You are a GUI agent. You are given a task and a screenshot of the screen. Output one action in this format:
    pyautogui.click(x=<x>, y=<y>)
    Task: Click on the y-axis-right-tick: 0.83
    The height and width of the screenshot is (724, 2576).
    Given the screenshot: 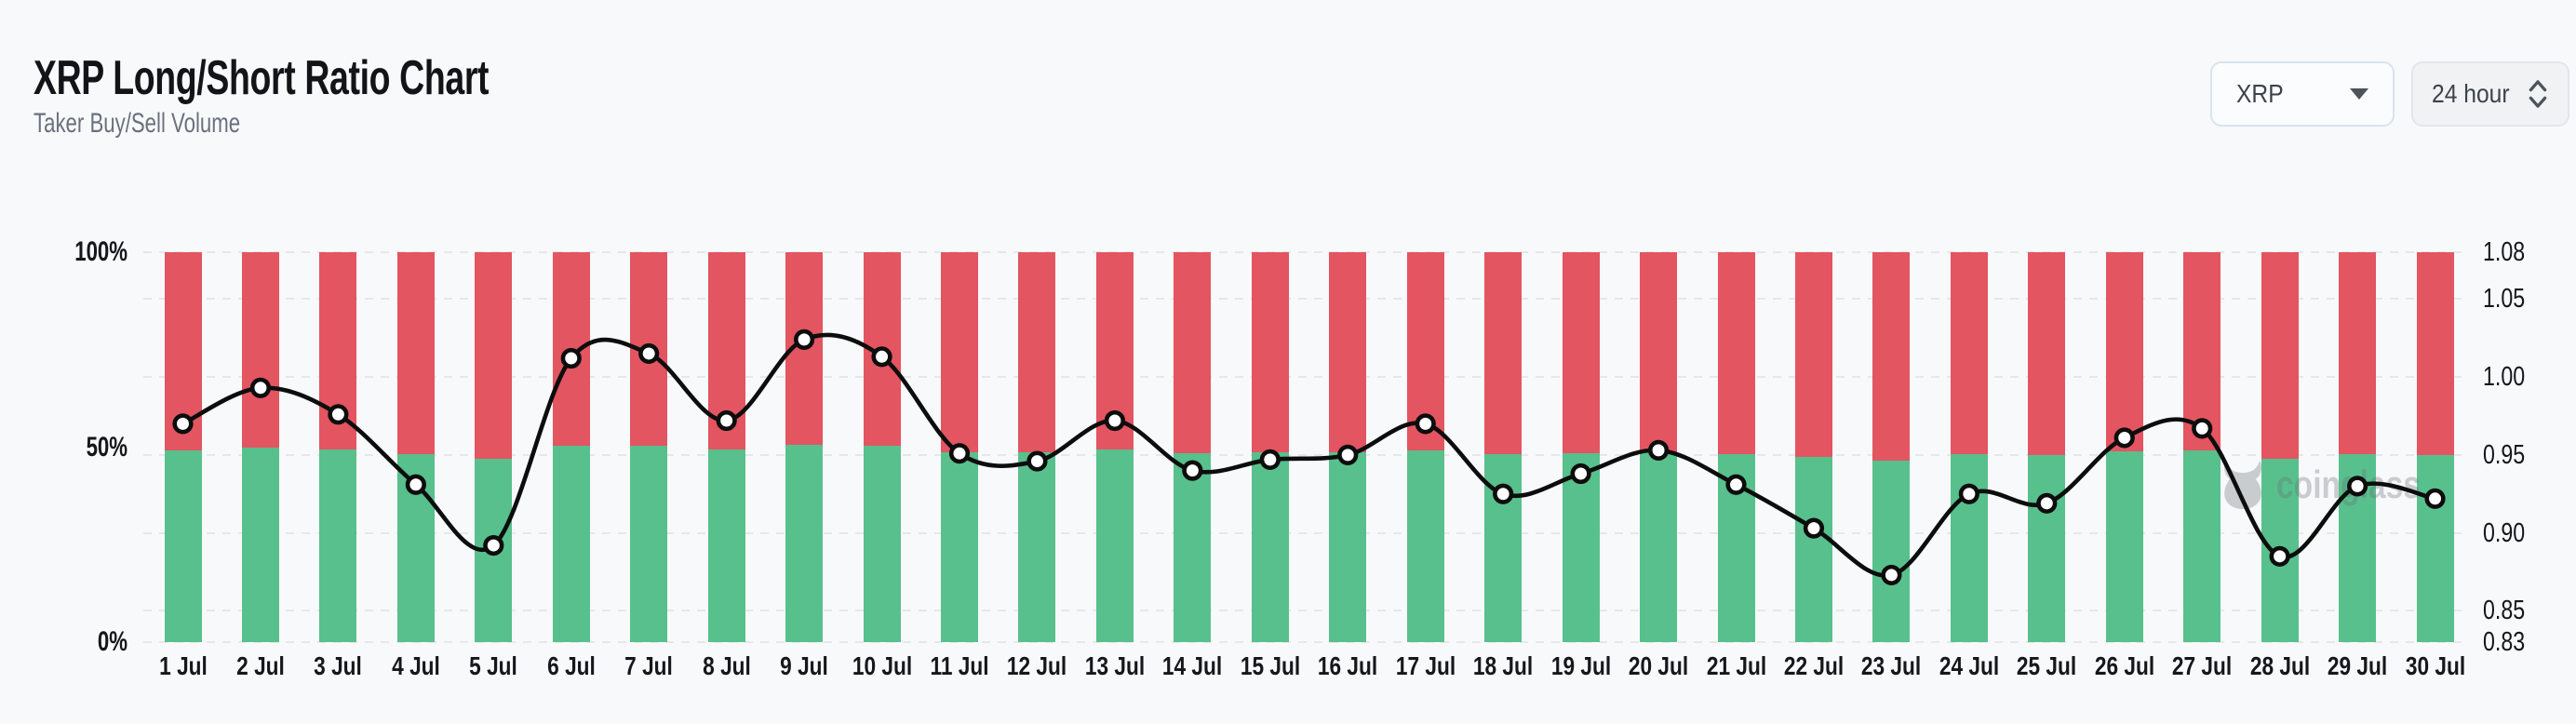 What is the action you would take?
    pyautogui.click(x=2504, y=642)
    